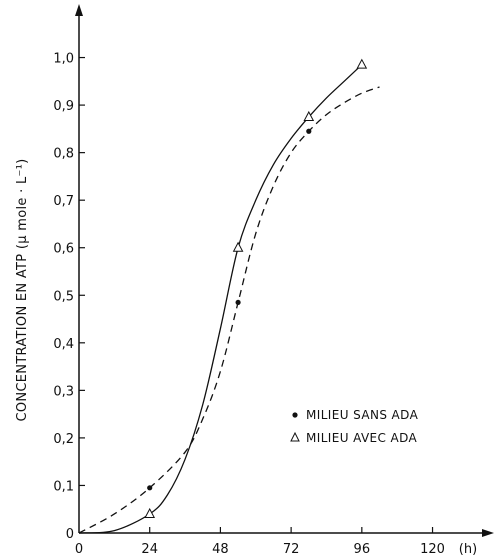 Image resolution: width=495 pixels, height=557 pixels. What do you see at coordinates (488, 533) in the screenshot?
I see `x-axis-arrow` at bounding box center [488, 533].